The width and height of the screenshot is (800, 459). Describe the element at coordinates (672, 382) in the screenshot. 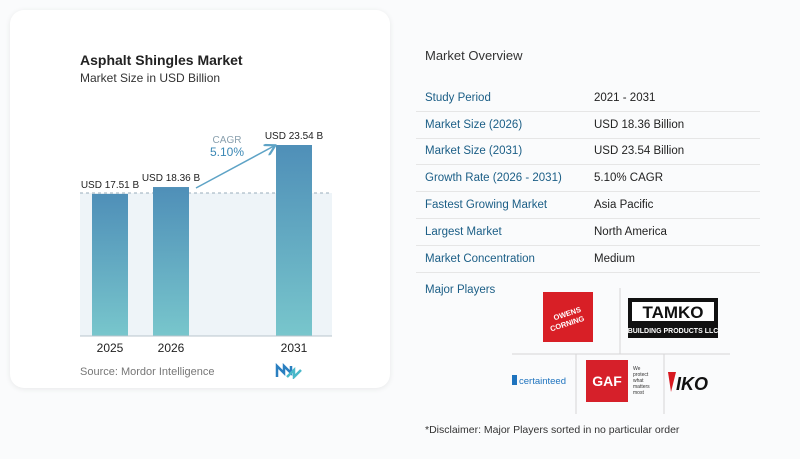

I see `iko-mark-icon` at that location.